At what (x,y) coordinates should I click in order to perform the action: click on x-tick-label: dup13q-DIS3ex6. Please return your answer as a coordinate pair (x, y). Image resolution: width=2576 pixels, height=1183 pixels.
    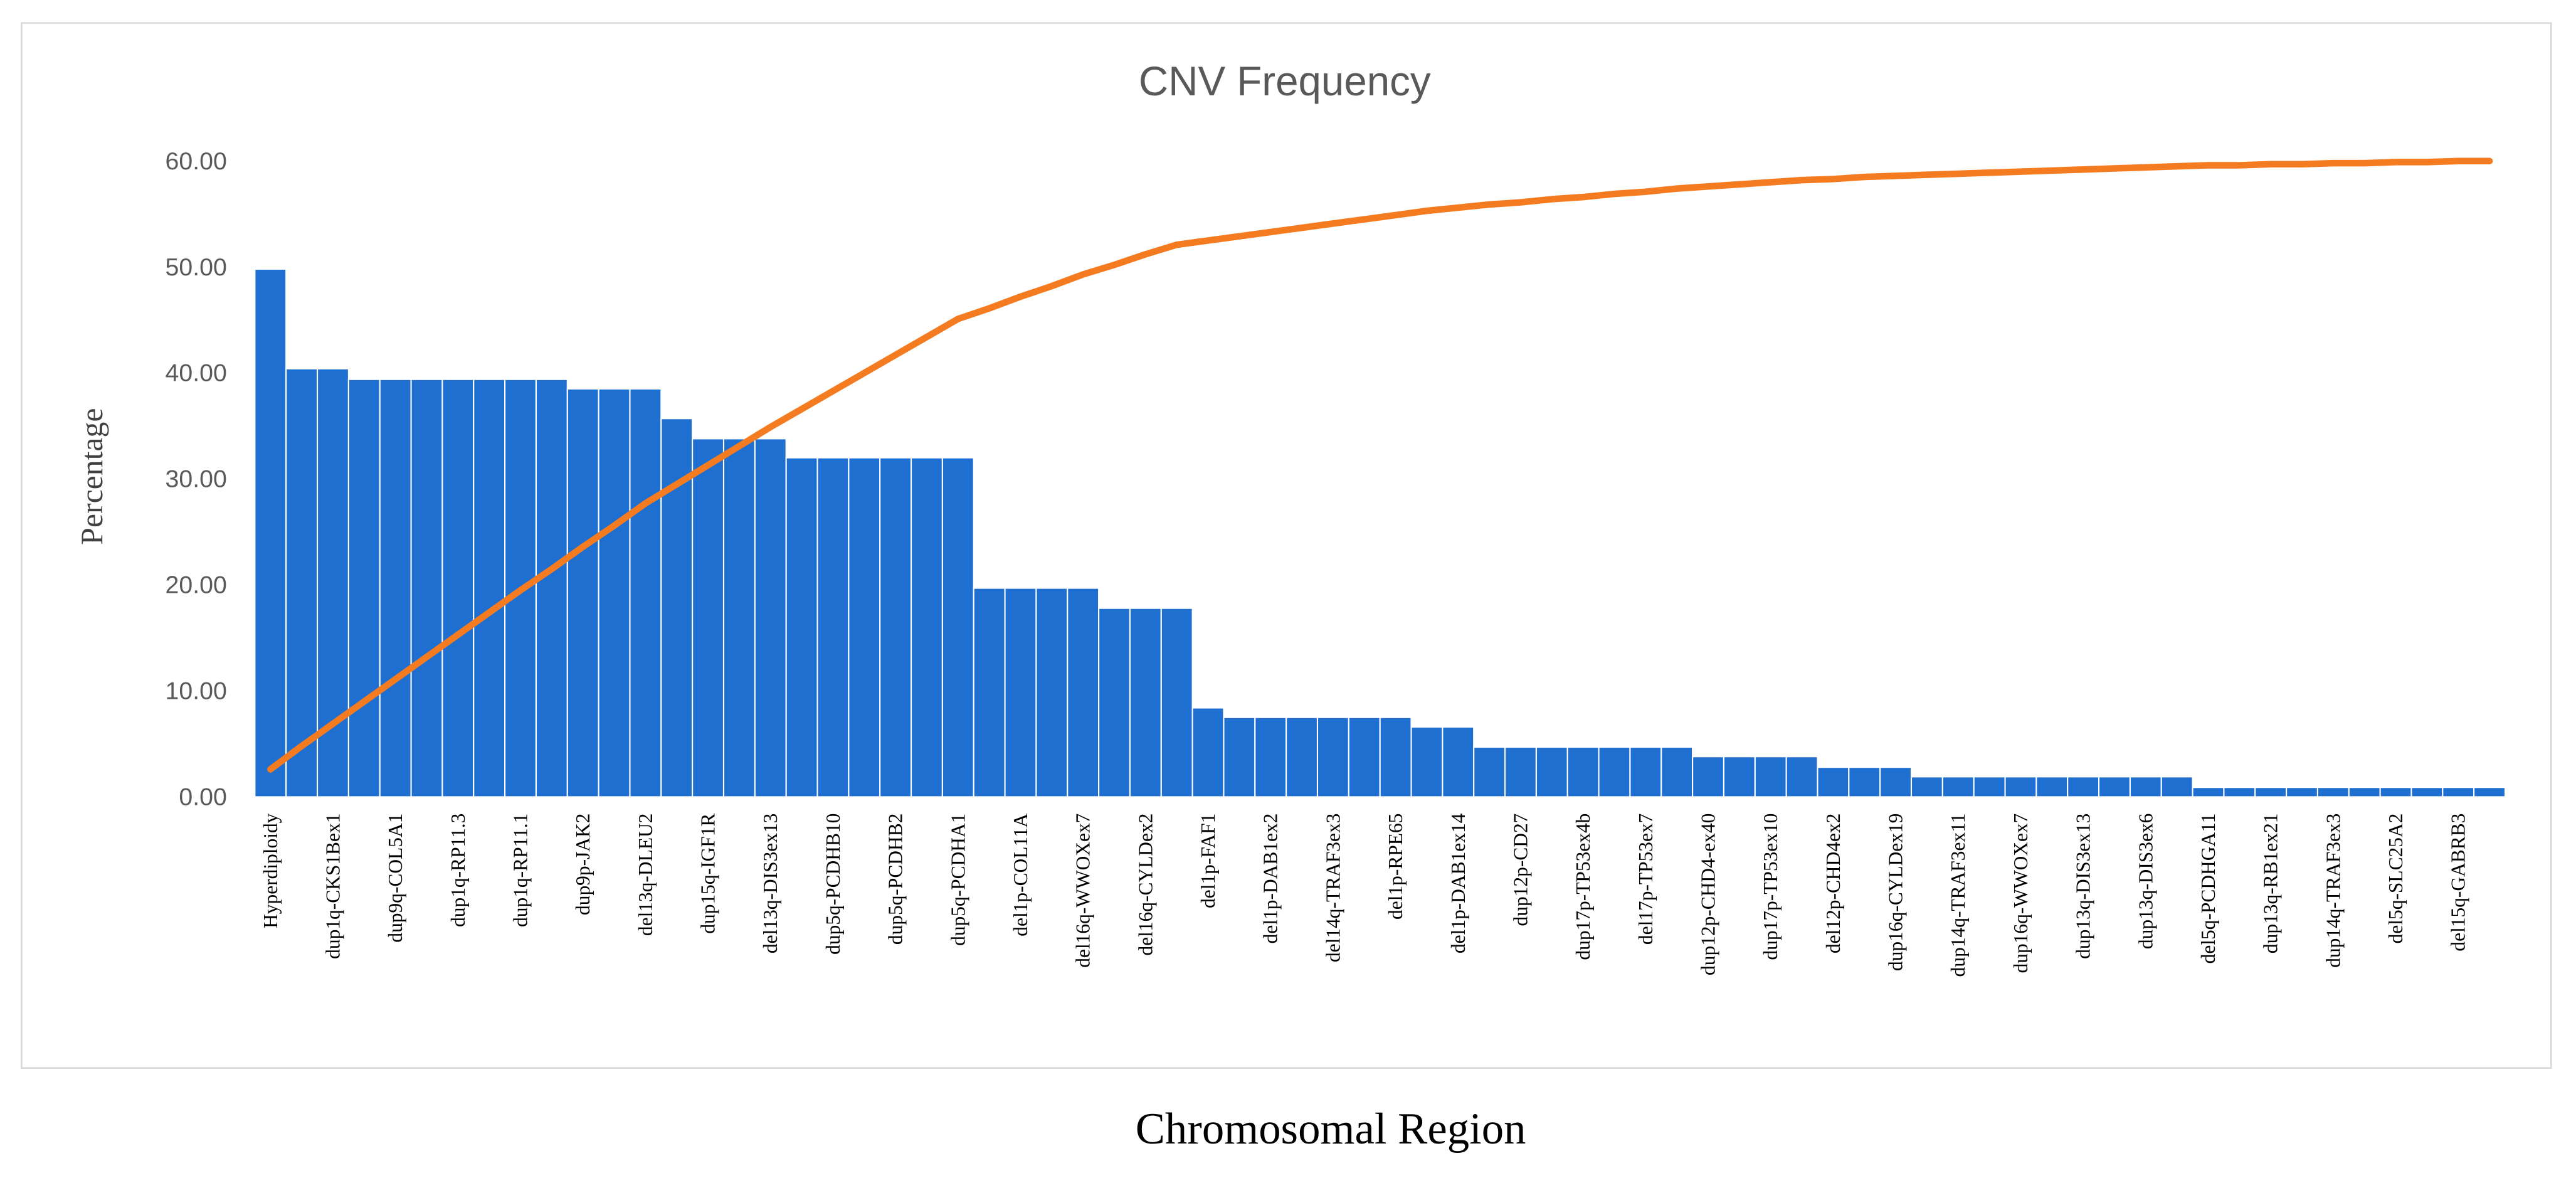
    Looking at the image, I should click on (2145, 881).